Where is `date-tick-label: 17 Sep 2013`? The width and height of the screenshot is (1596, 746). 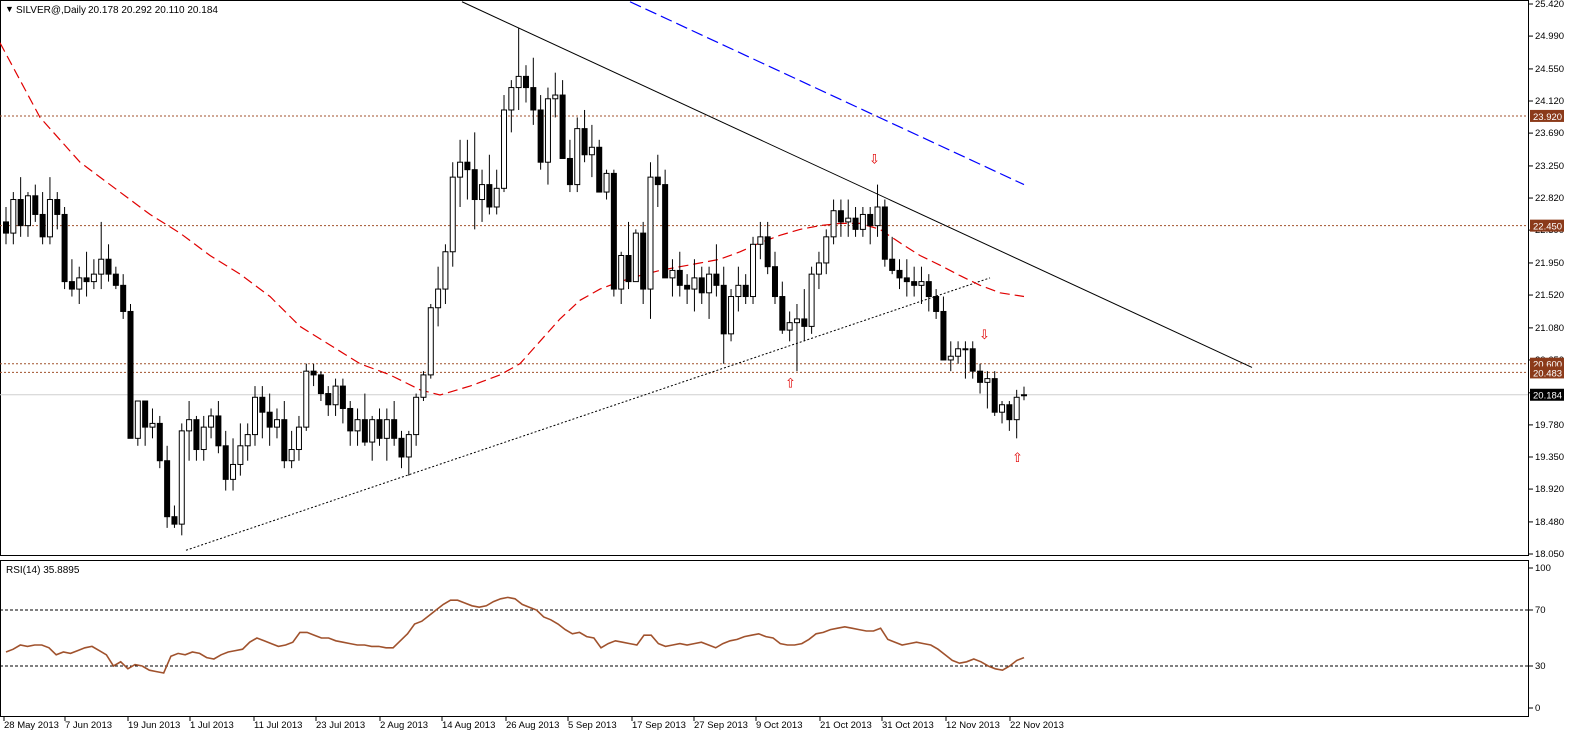
date-tick-label: 17 Sep 2013 is located at coordinates (659, 725).